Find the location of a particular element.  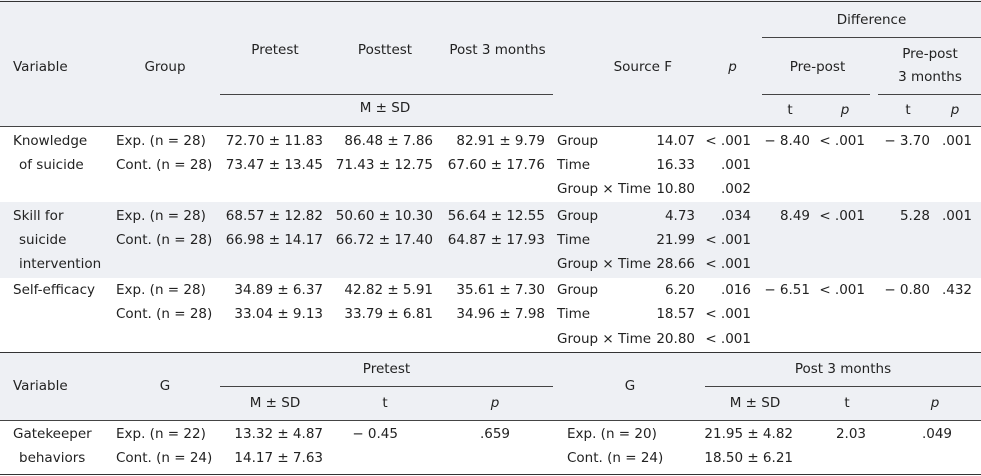

prepost3-t: 5.28 is located at coordinates (914, 216).